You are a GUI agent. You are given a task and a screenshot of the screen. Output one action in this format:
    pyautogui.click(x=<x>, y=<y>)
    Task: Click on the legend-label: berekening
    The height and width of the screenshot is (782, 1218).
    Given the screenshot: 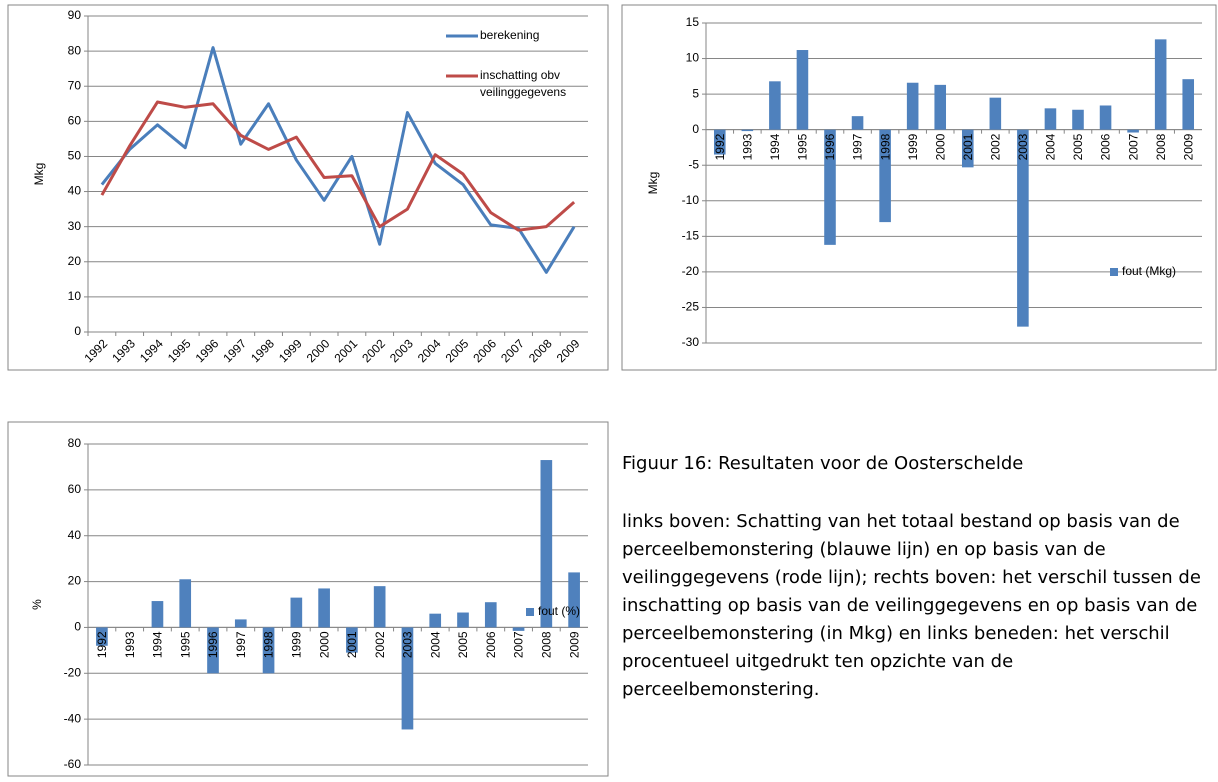 What is the action you would take?
    pyautogui.click(x=510, y=35)
    